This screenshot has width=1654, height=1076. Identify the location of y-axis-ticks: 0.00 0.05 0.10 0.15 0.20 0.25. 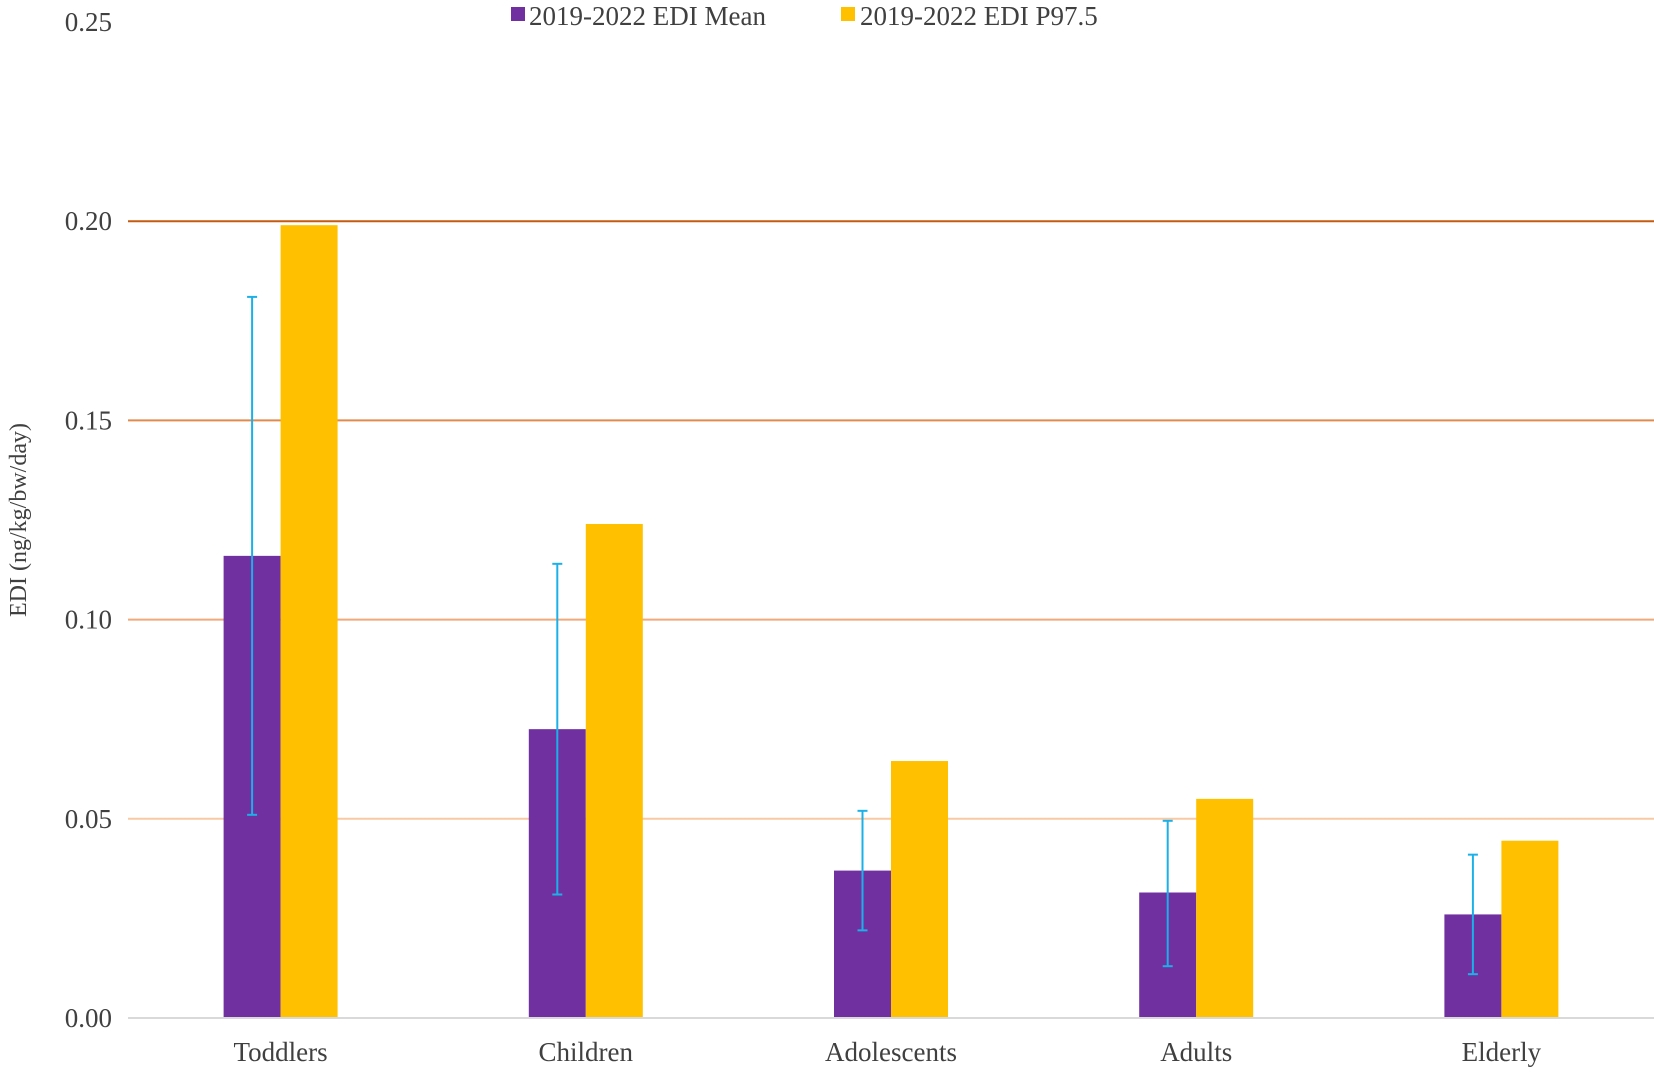
(88, 520).